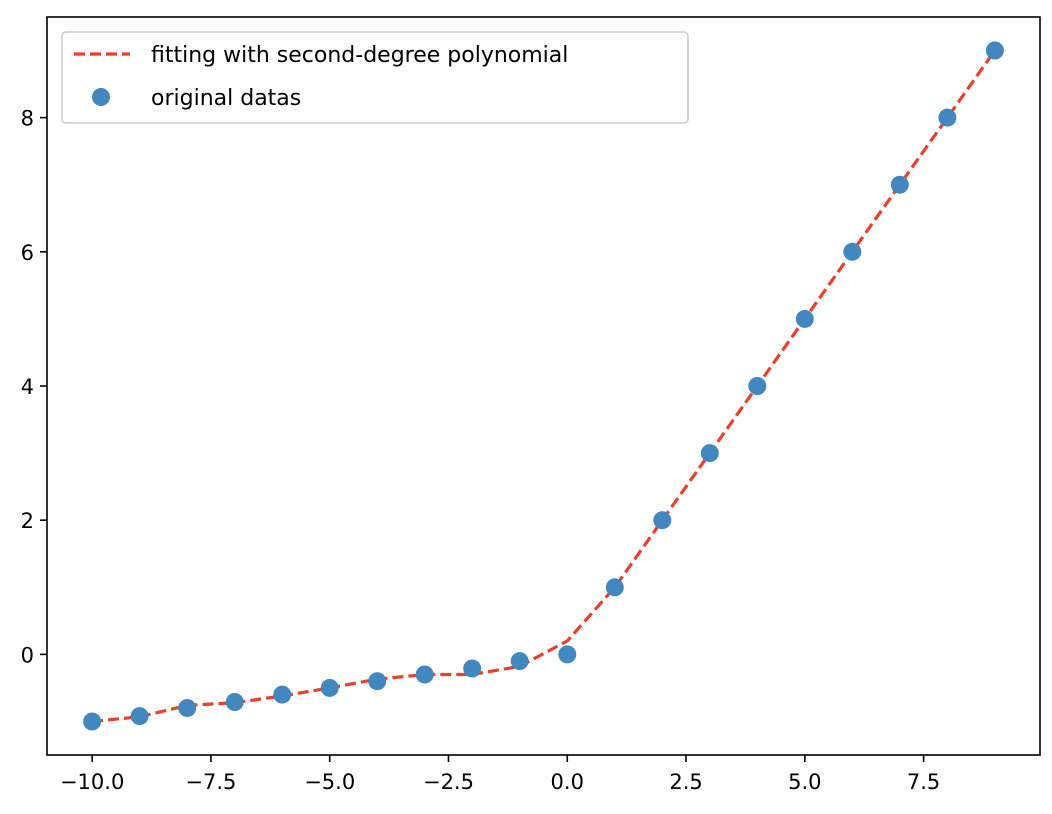 The height and width of the screenshot is (814, 1052). What do you see at coordinates (27, 253) in the screenshot?
I see `y-tick-label: 6` at bounding box center [27, 253].